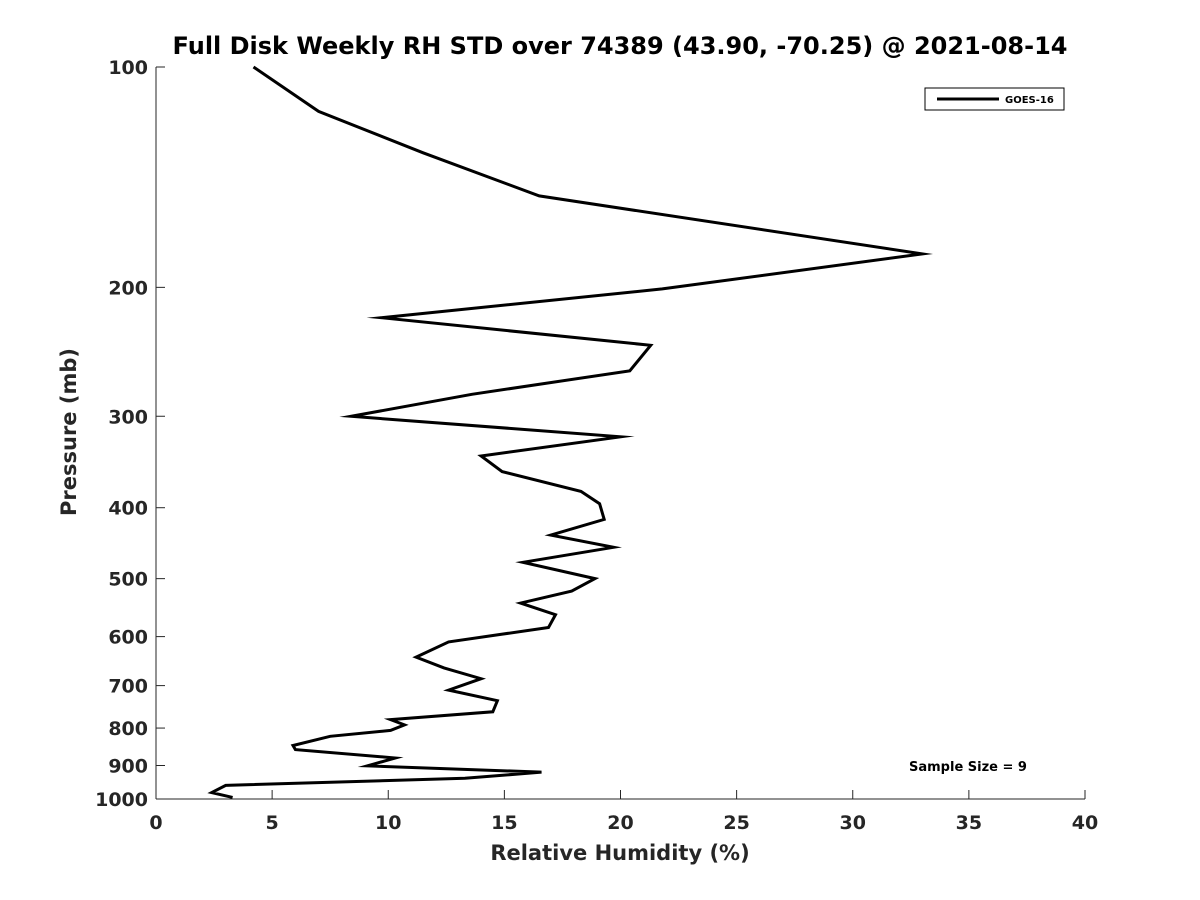 The width and height of the screenshot is (1200, 900). Describe the element at coordinates (155, 823) in the screenshot. I see `x-tick-label: 0` at that location.